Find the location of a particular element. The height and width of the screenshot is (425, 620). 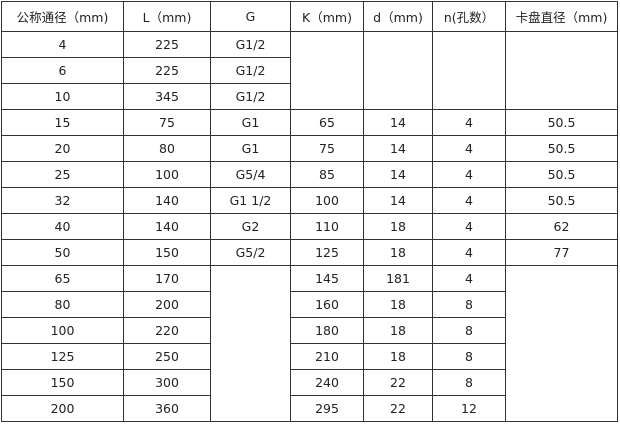

column-header: L（mm) is located at coordinates (167, 16).